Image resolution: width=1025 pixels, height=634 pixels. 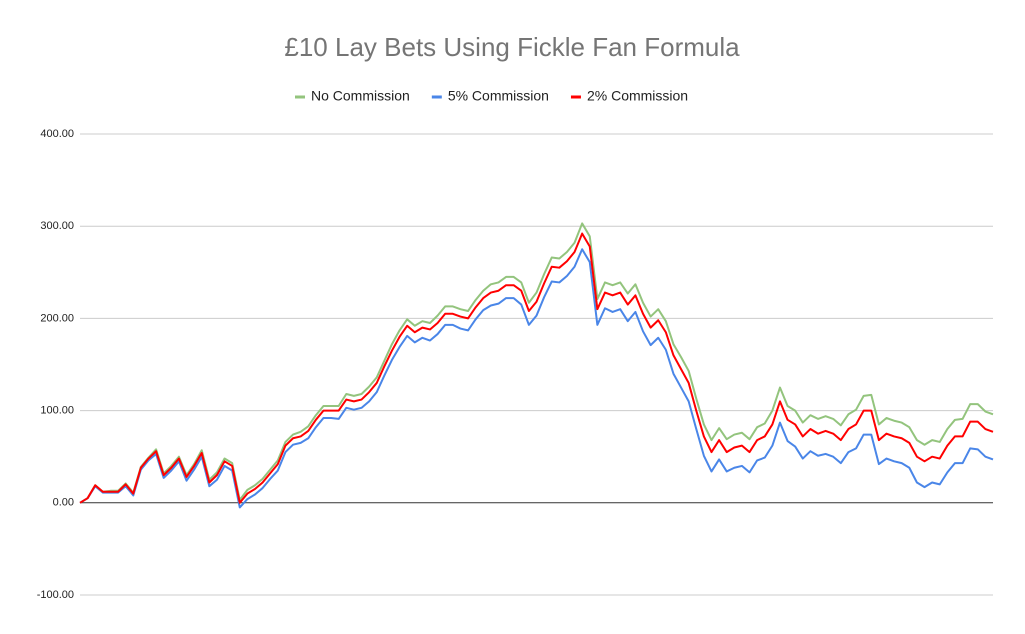 What do you see at coordinates (360, 96) in the screenshot?
I see `legend-label: No Commission` at bounding box center [360, 96].